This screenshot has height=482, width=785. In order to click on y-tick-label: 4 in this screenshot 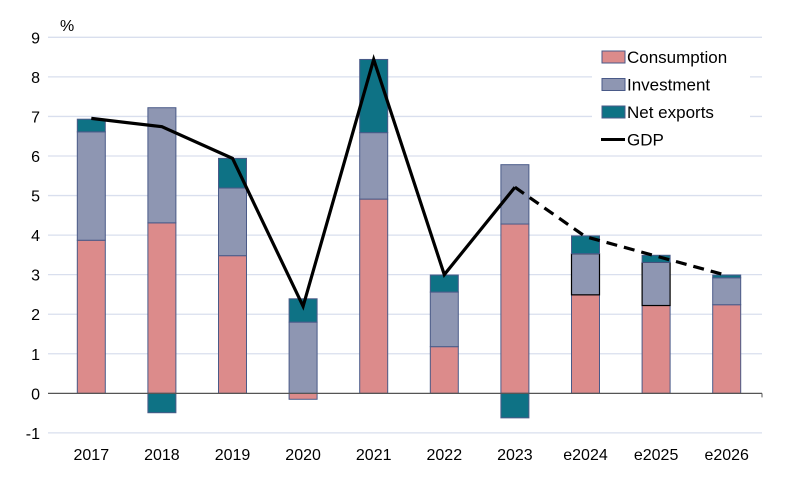, I will do `click(35, 236)`.